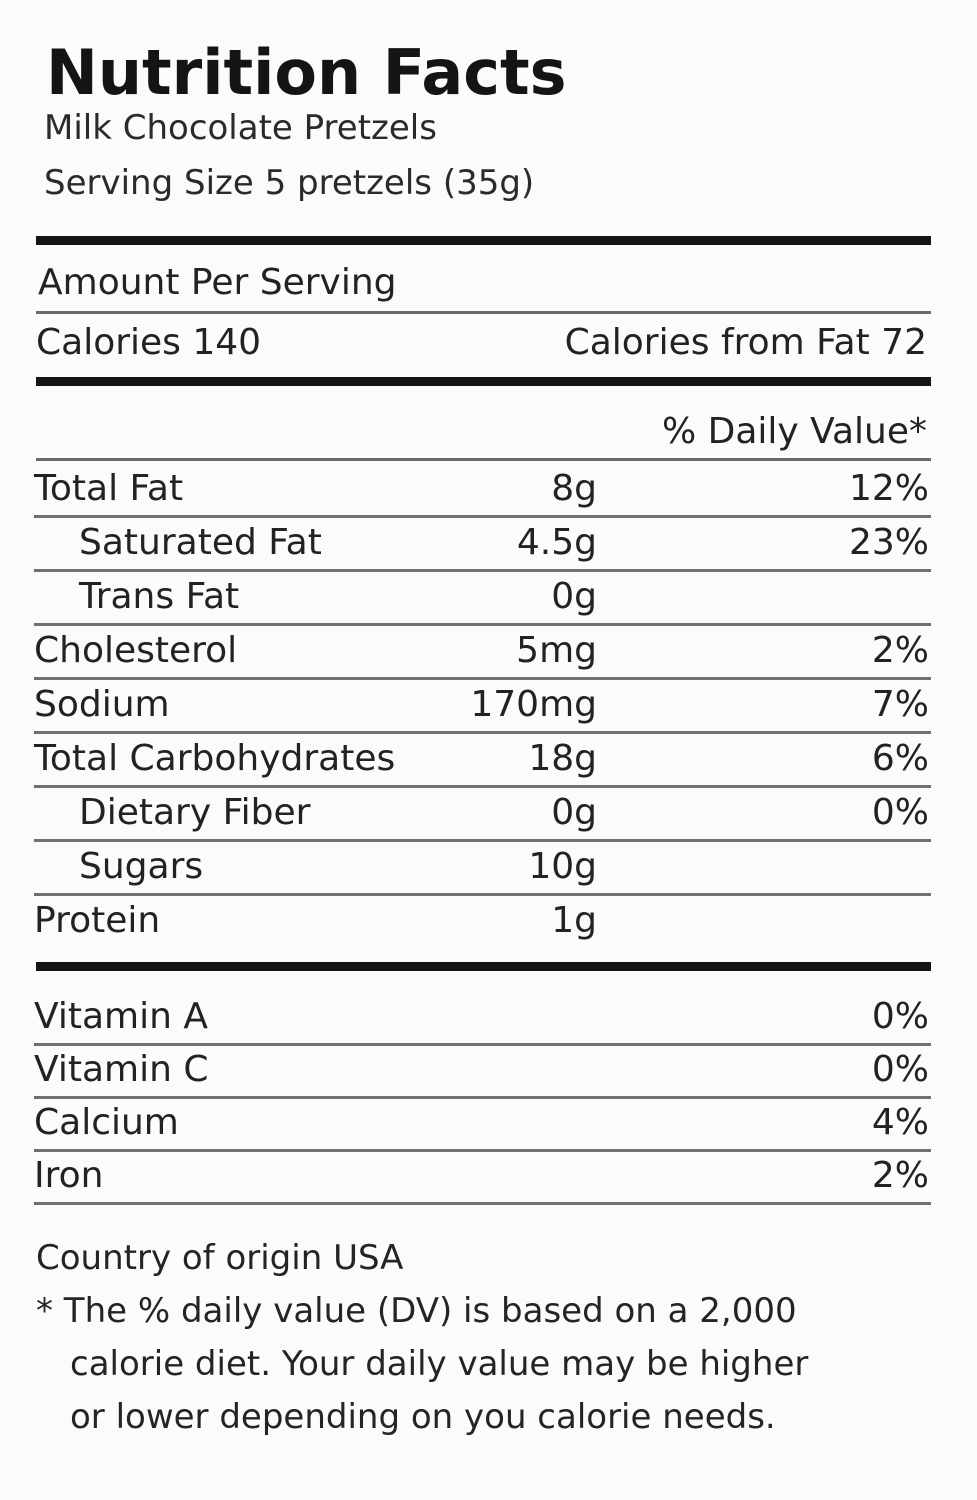  What do you see at coordinates (556, 542) in the screenshot?
I see `nutrient-amount: 4.5g` at bounding box center [556, 542].